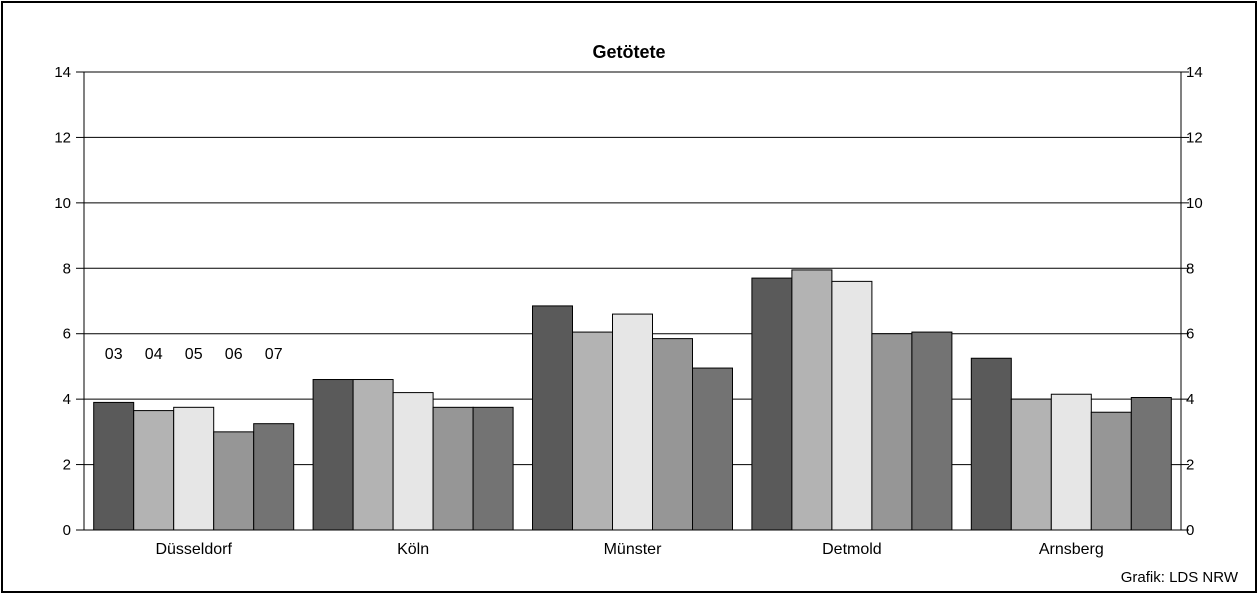 Image resolution: width=1258 pixels, height=593 pixels. I want to click on bar-düsseldorf-04, so click(154, 470).